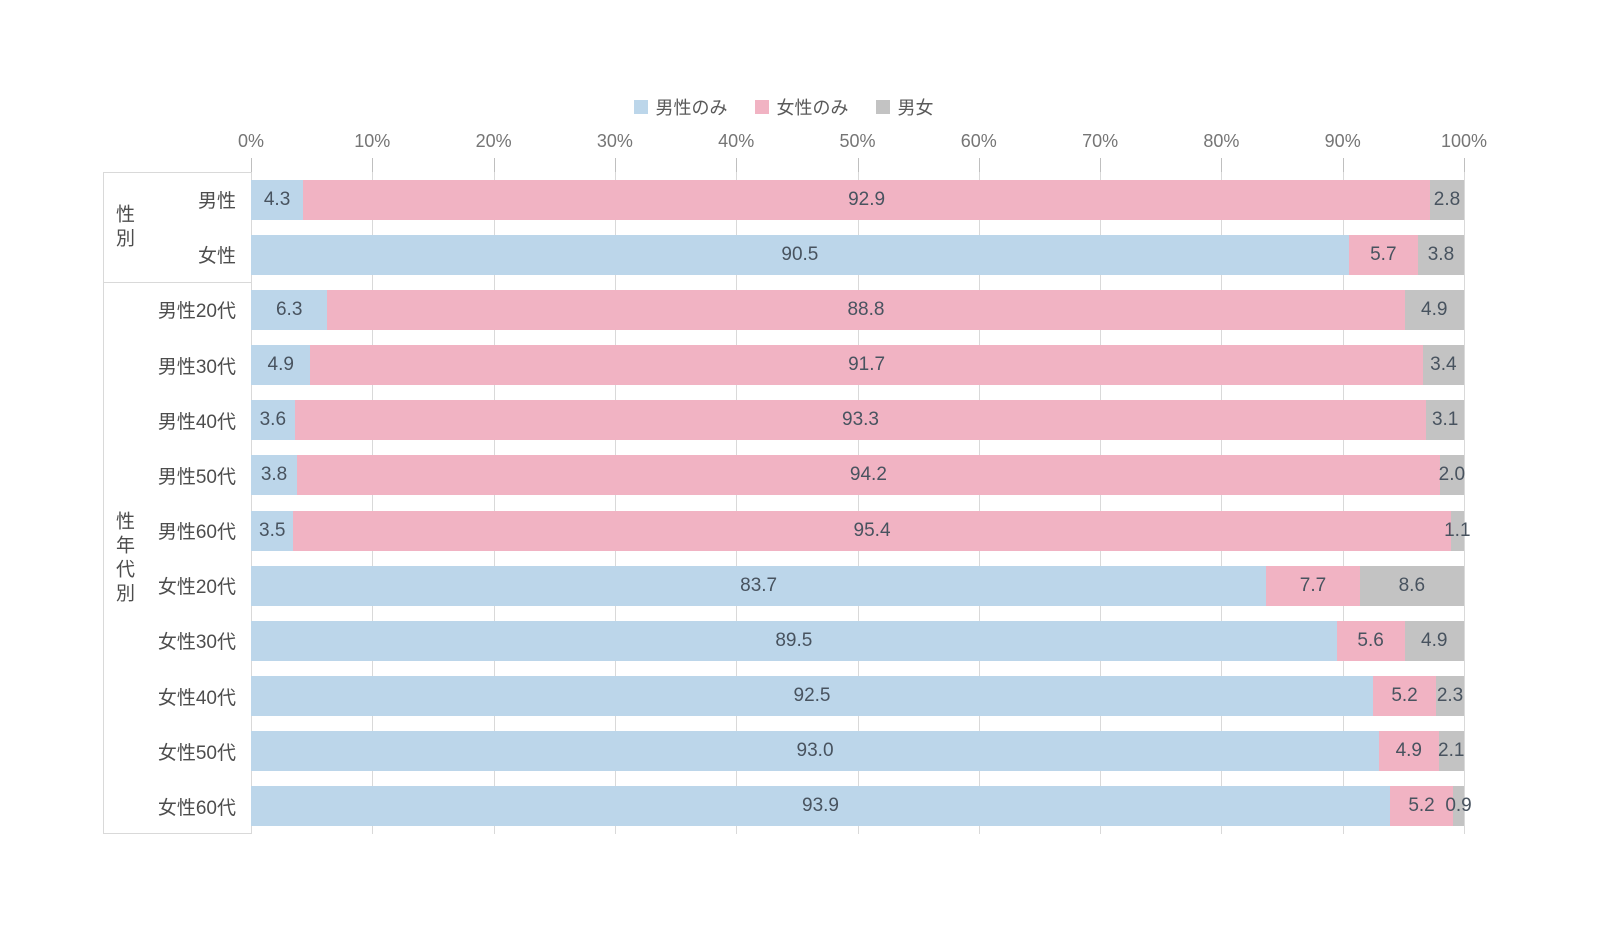 The image size is (1600, 938). I want to click on bar-segment-both: 3.4, so click(1443, 365).